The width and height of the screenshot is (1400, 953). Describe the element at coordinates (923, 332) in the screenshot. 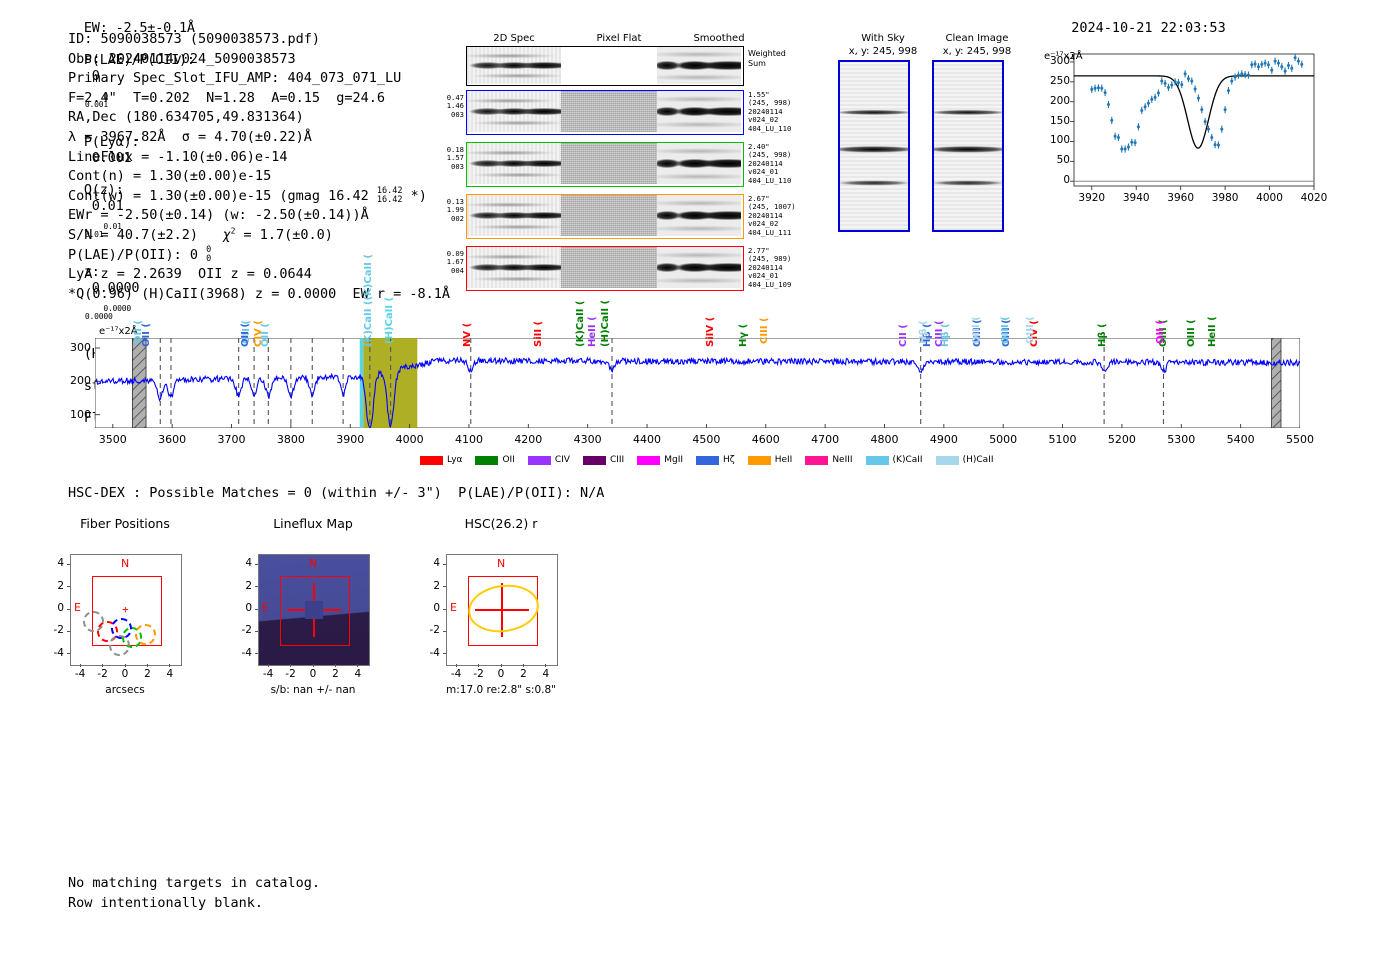

I see `spectrum-line-label: Hβ (` at that location.